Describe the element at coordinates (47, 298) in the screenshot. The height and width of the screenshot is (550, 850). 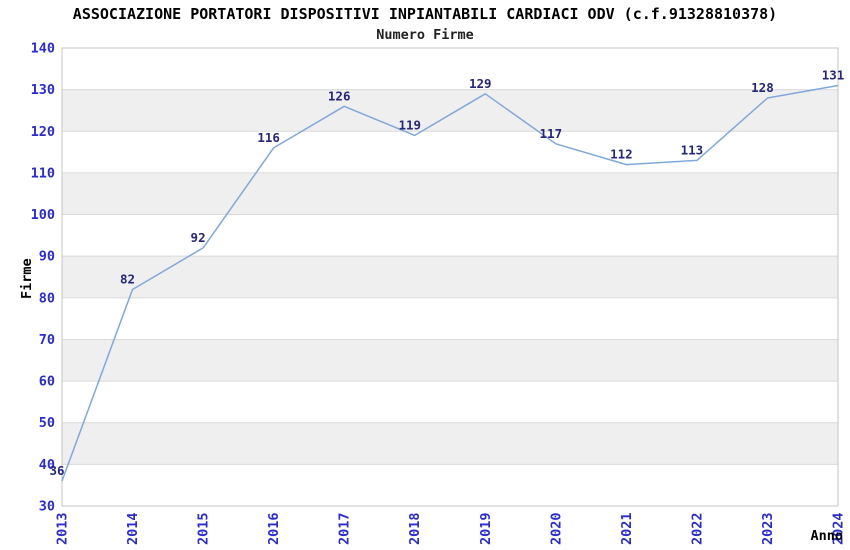
I see `y-tick-label: 80` at that location.